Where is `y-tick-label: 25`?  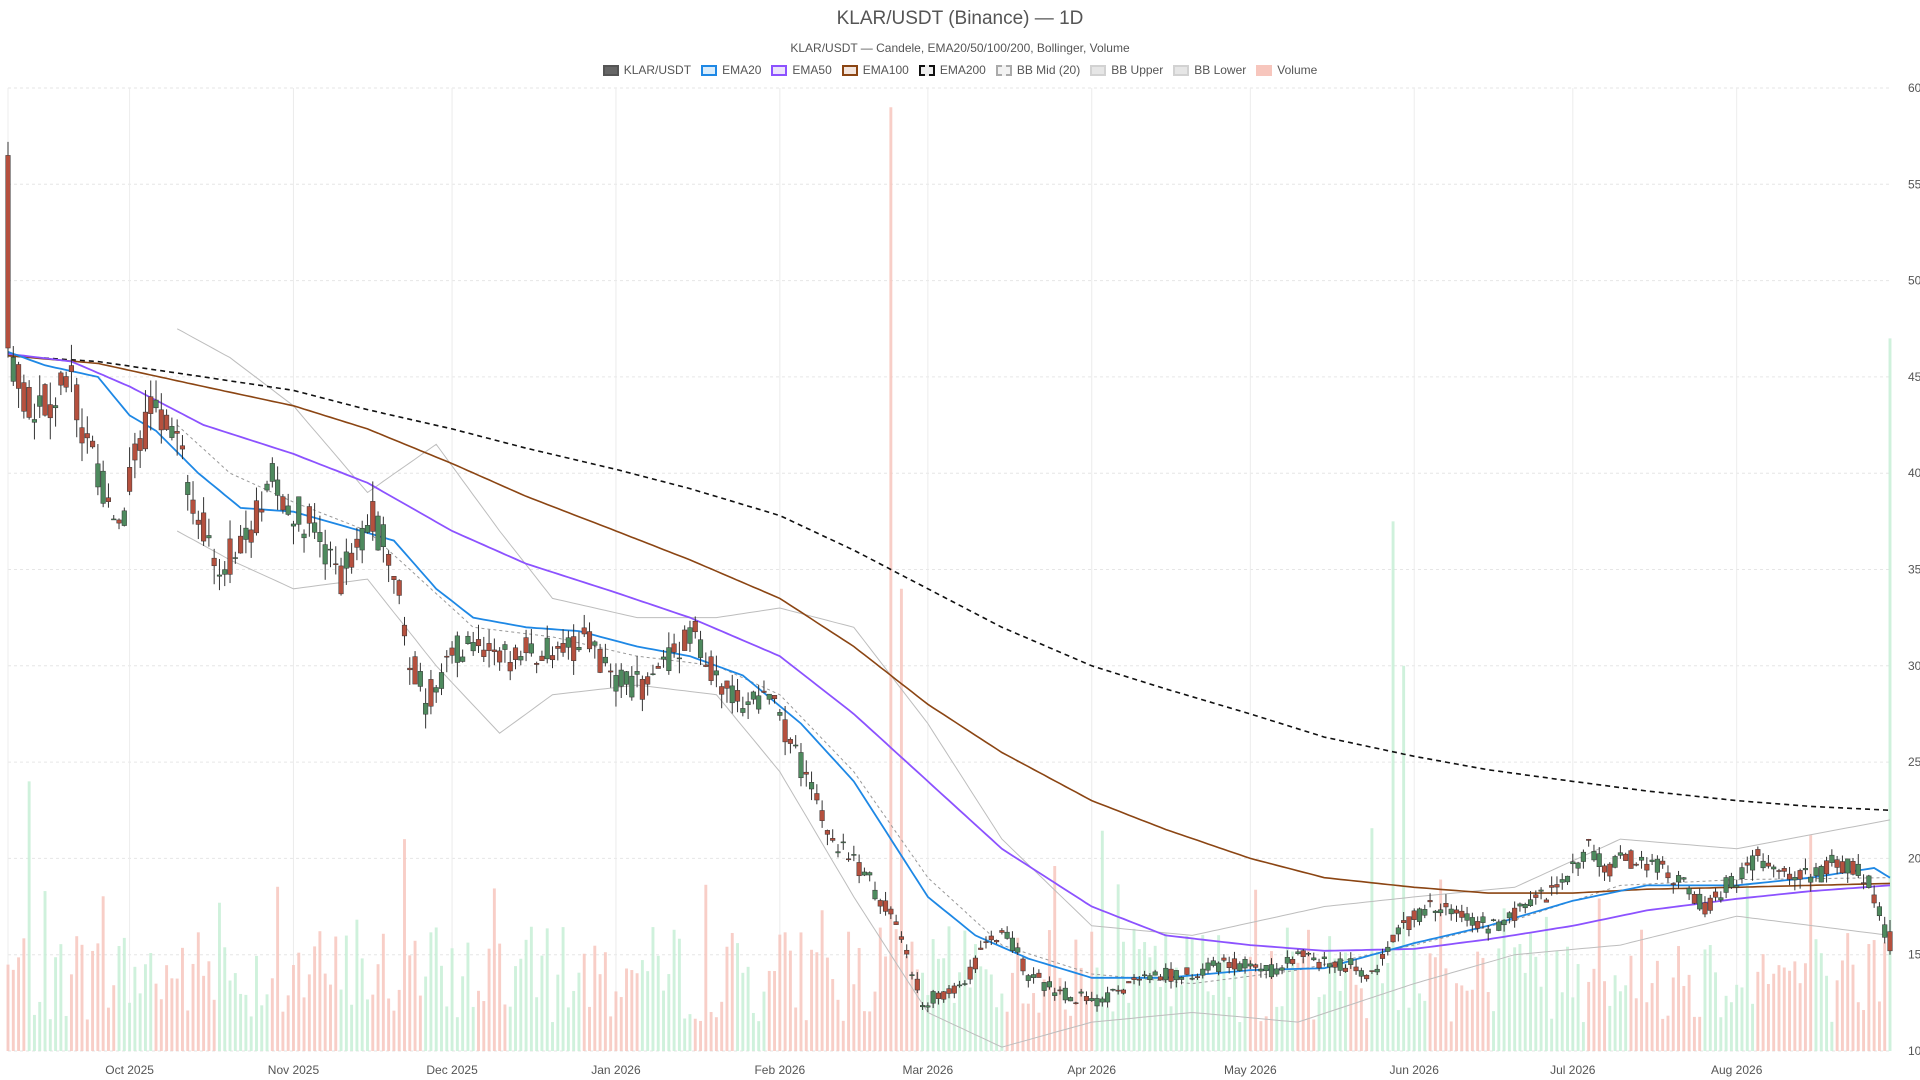 y-tick-label: 25 is located at coordinates (1914, 762).